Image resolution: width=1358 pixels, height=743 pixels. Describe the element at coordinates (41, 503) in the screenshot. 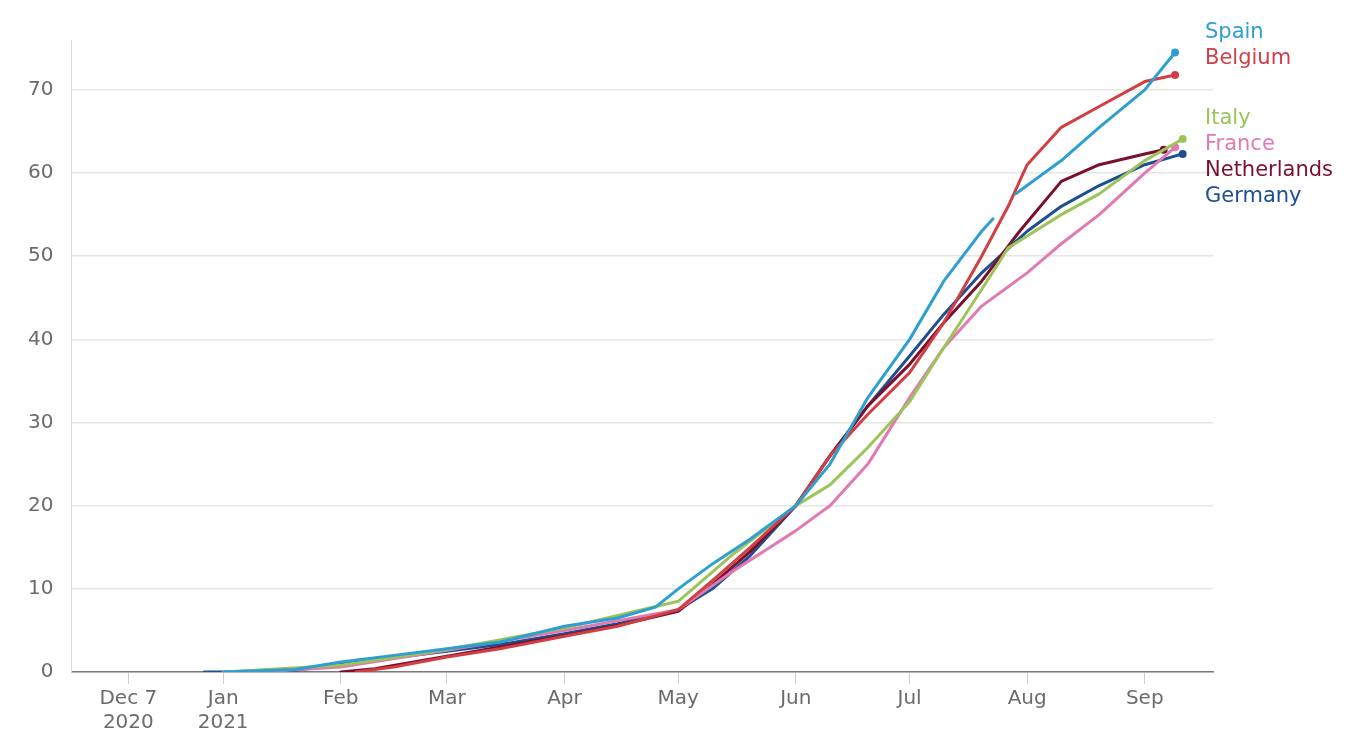

I see `y-tick-label: 20` at that location.